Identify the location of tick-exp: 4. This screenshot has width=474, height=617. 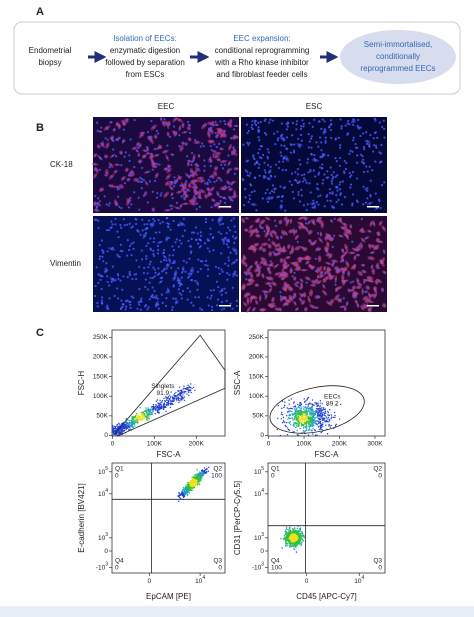
(203, 578).